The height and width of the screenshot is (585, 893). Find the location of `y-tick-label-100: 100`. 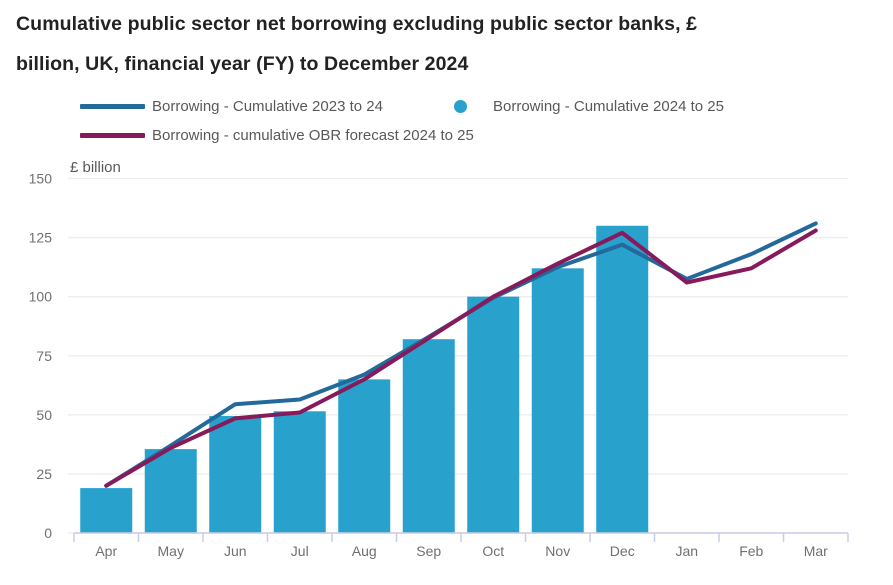

y-tick-label-100: 100 is located at coordinates (41, 297).